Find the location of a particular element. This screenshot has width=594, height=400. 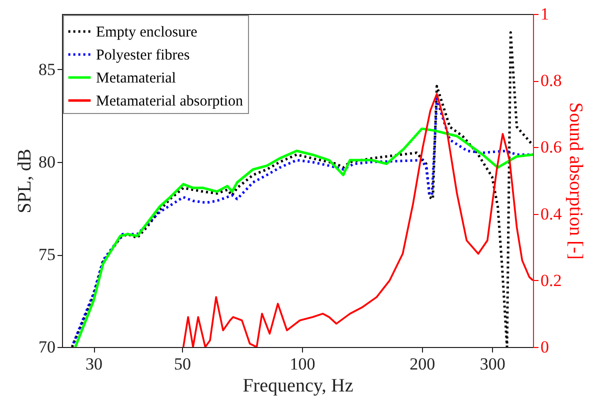

y2-tick-label: 1 is located at coordinates (544, 14).